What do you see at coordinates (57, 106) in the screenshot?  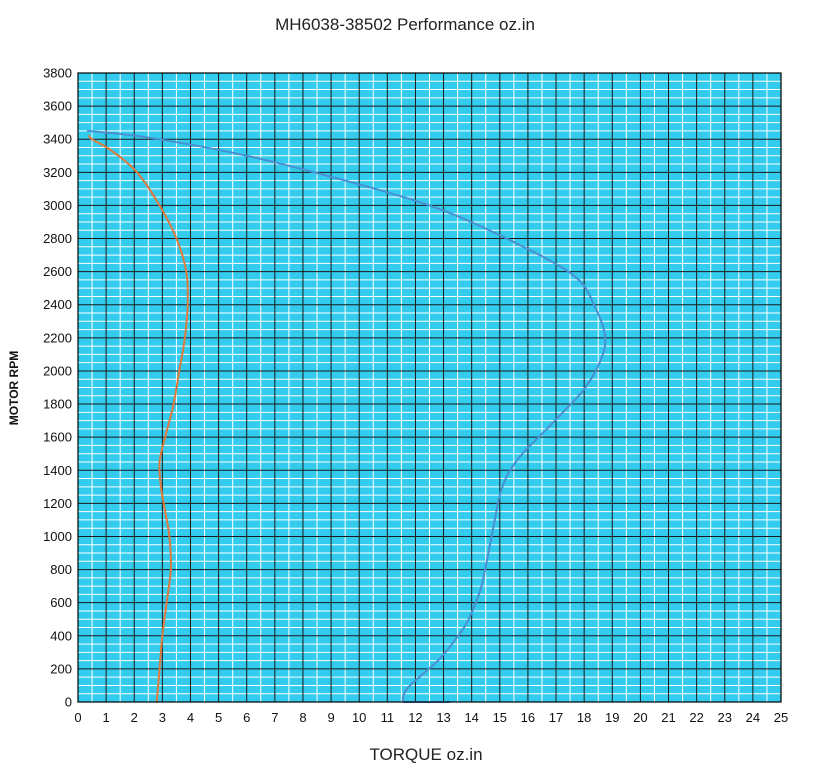 I see `y-tick-label: 3600` at bounding box center [57, 106].